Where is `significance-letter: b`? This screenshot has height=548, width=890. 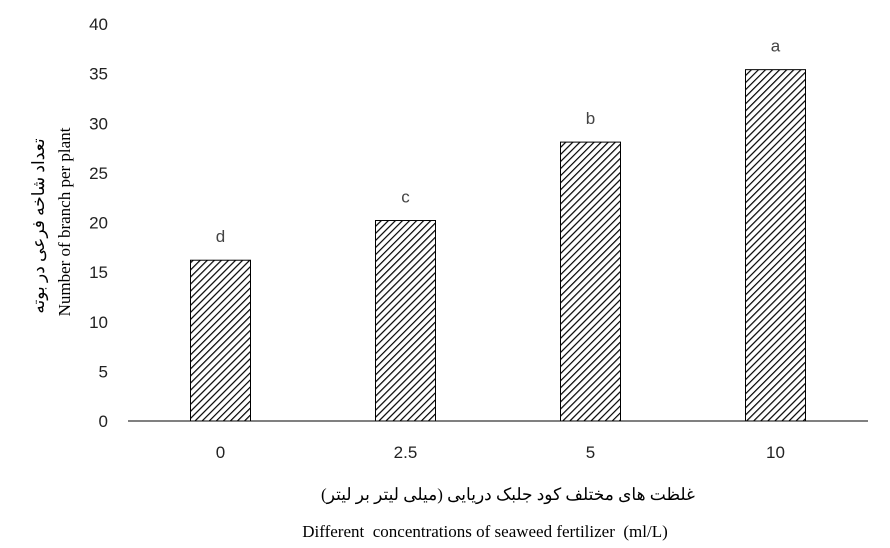
significance-letter: b is located at coordinates (590, 118).